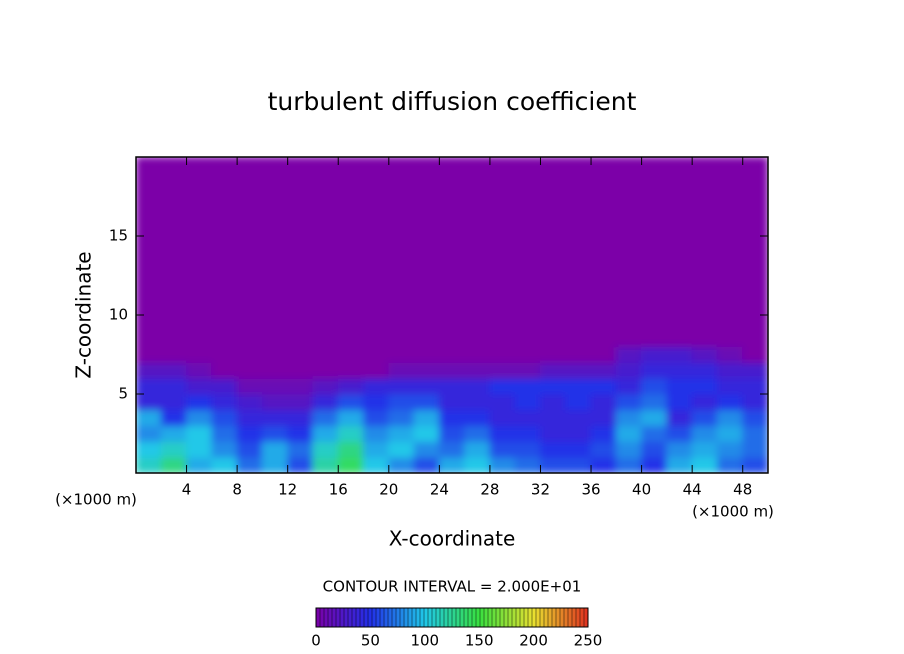  What do you see at coordinates (590, 490) in the screenshot?
I see `x-tick-label: 36` at bounding box center [590, 490].